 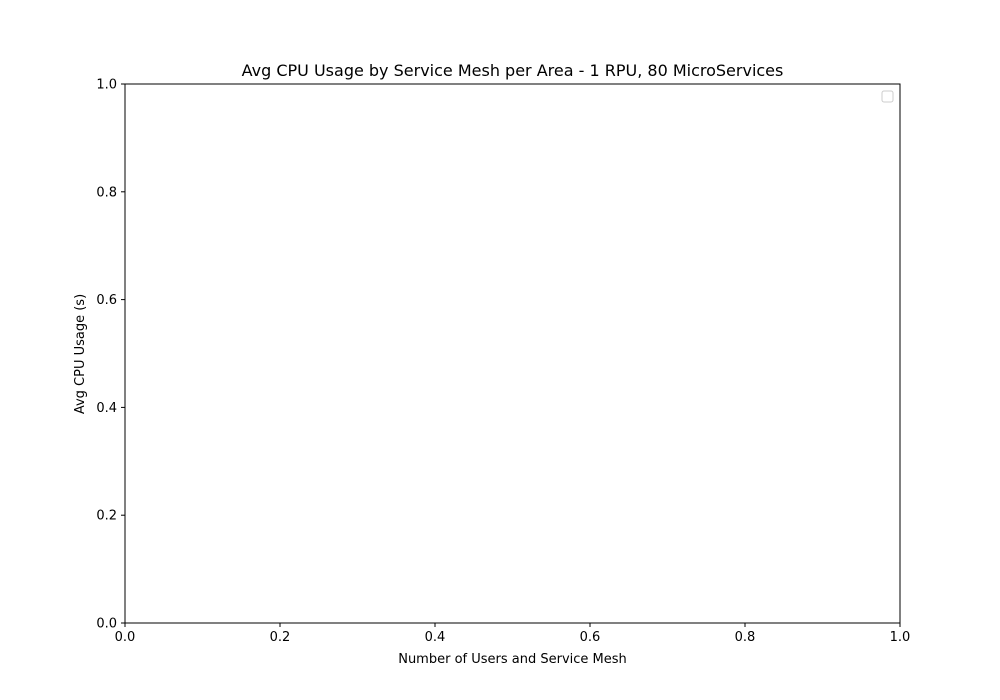 I want to click on legend-box, so click(x=887, y=96).